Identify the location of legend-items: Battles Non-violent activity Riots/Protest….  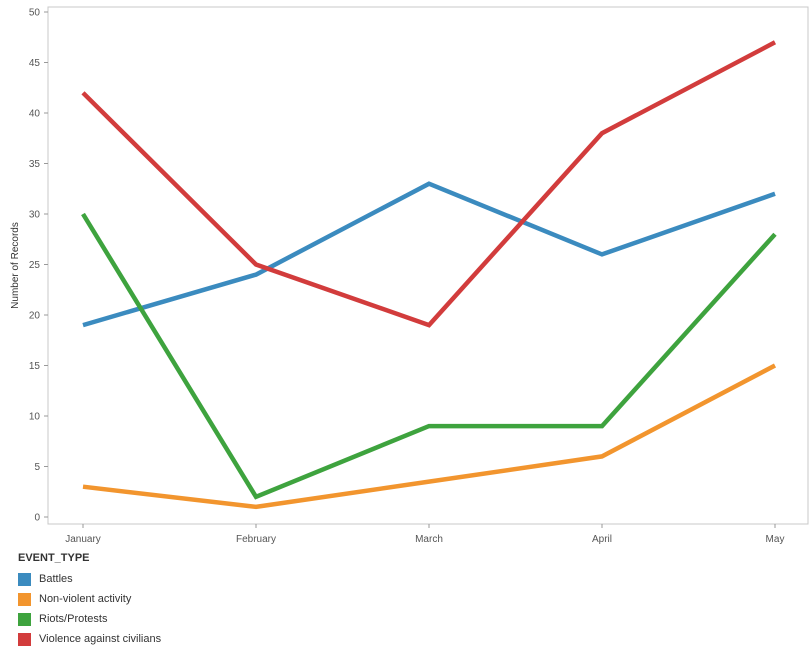
(89, 609).